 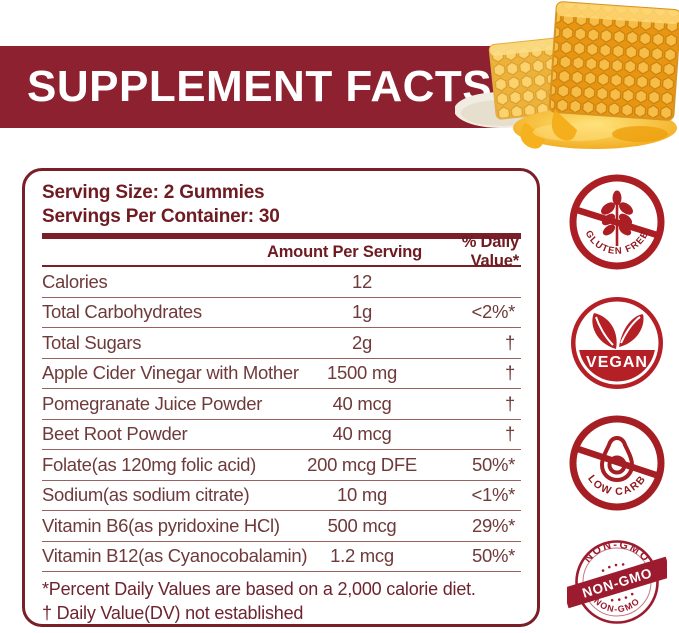 I want to click on badge-vegan: VEGAN, so click(x=617, y=343).